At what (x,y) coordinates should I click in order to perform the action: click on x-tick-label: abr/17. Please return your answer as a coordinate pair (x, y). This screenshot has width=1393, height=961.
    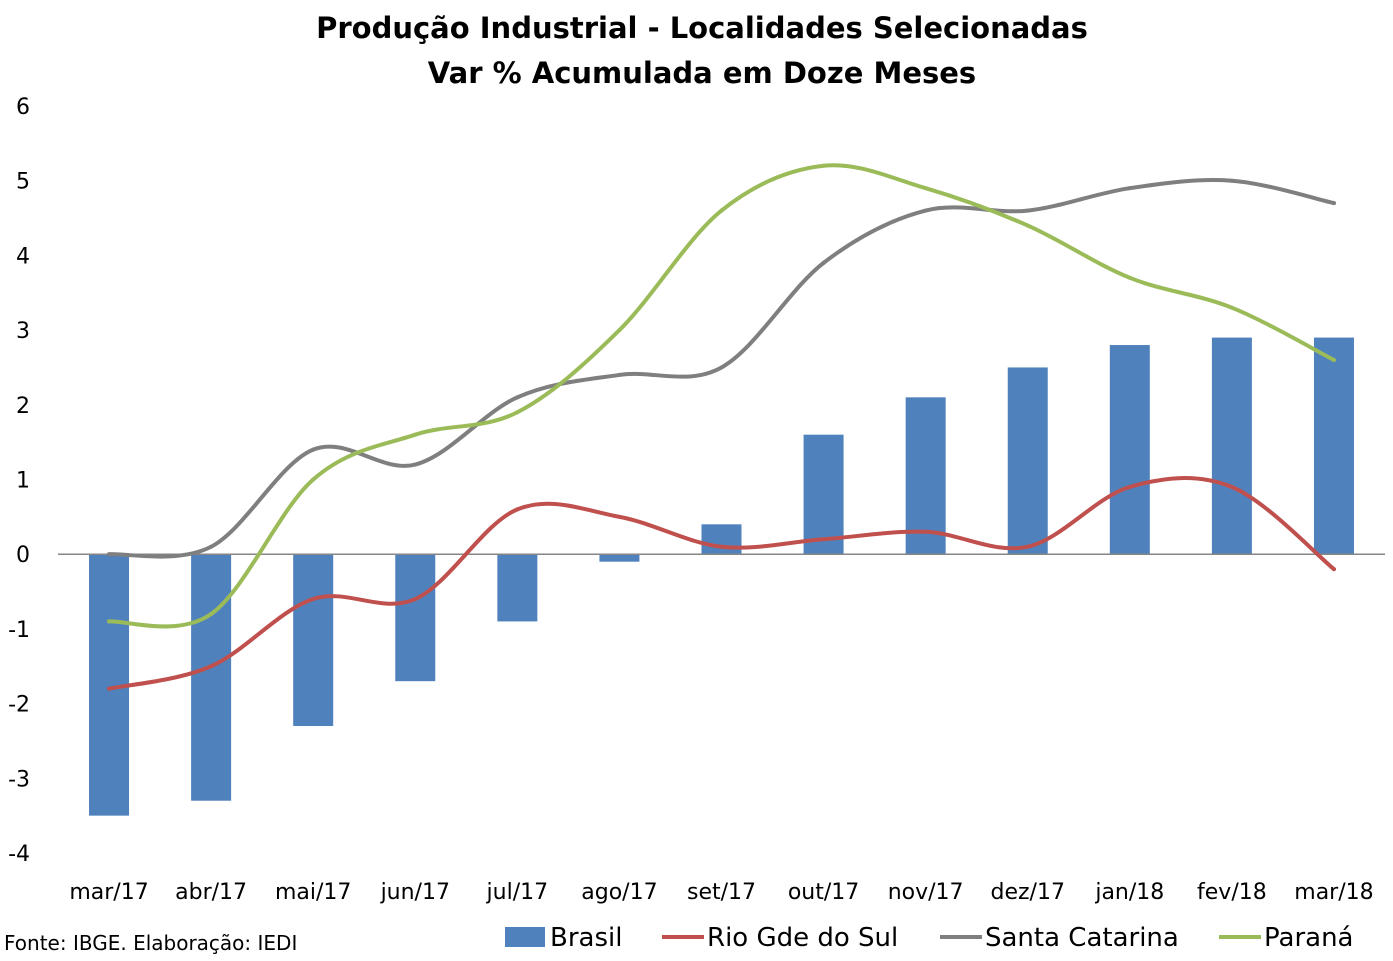
    Looking at the image, I should click on (211, 892).